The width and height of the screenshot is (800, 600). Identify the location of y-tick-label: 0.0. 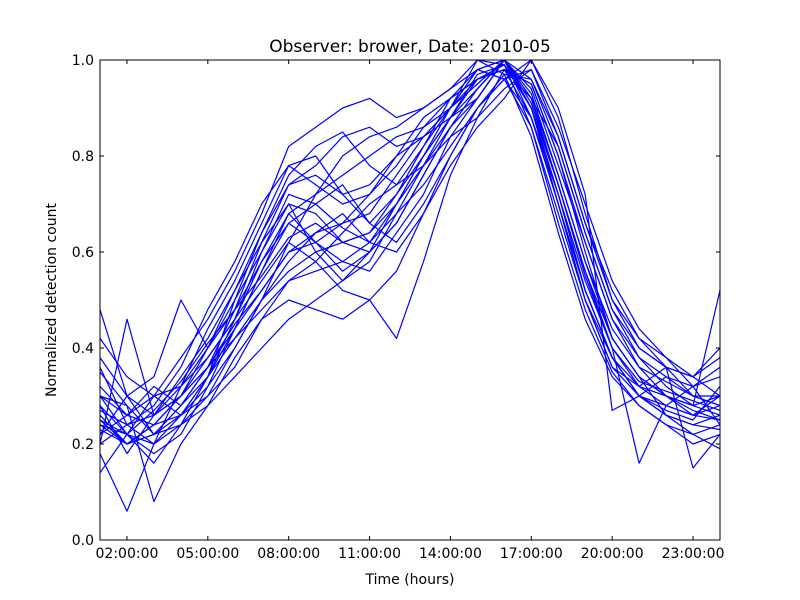
(83, 541).